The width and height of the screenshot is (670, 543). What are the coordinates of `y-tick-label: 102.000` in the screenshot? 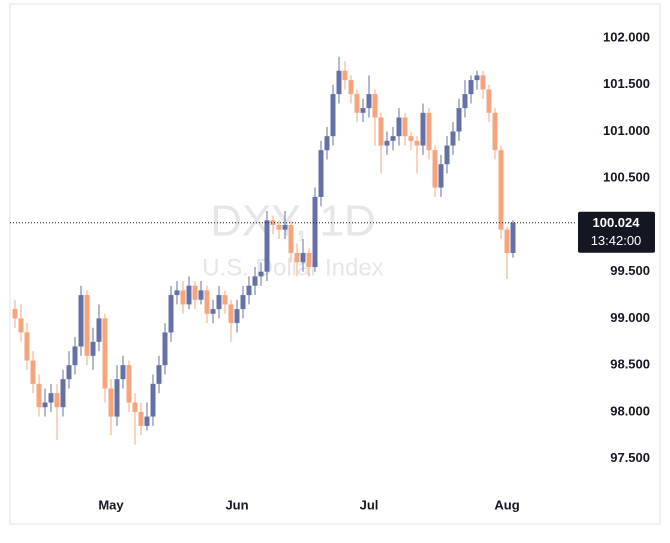 It's located at (626, 36).